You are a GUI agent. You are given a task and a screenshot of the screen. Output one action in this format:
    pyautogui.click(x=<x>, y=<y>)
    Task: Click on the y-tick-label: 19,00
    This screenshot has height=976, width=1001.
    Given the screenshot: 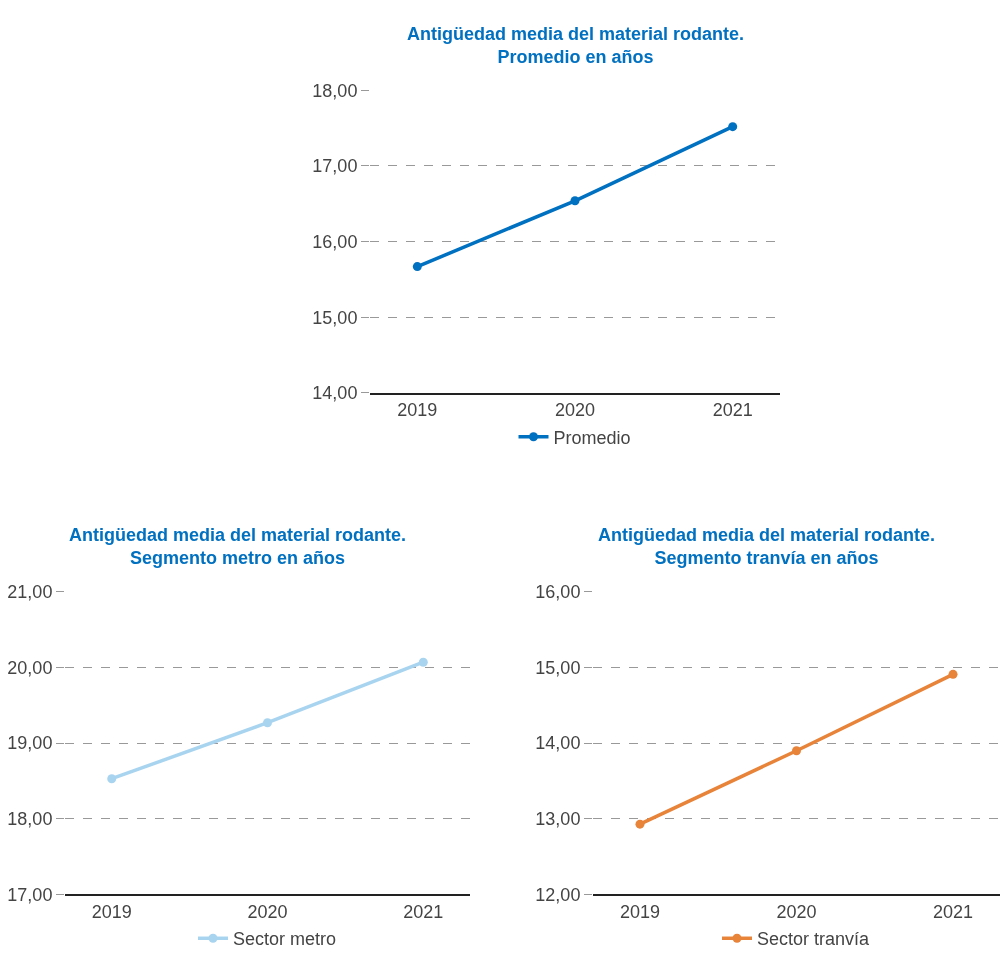 What is the action you would take?
    pyautogui.click(x=30, y=743)
    